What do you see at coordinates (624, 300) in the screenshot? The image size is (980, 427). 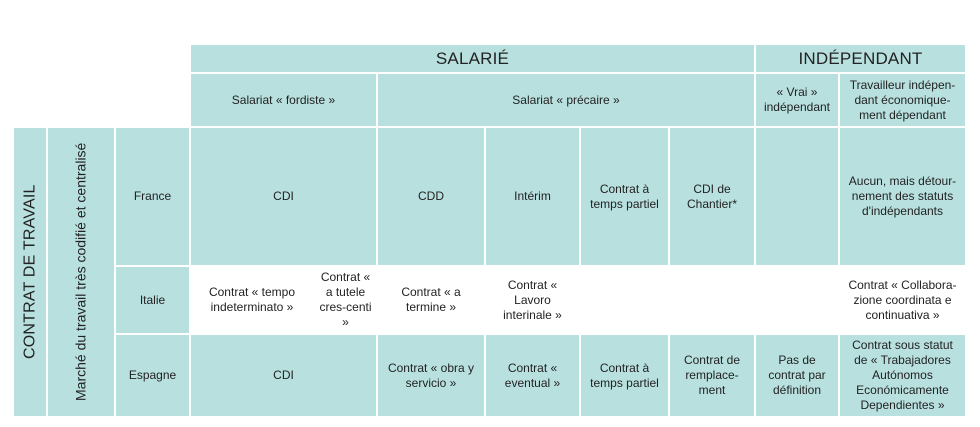 I see `italie-temps-partiel` at bounding box center [624, 300].